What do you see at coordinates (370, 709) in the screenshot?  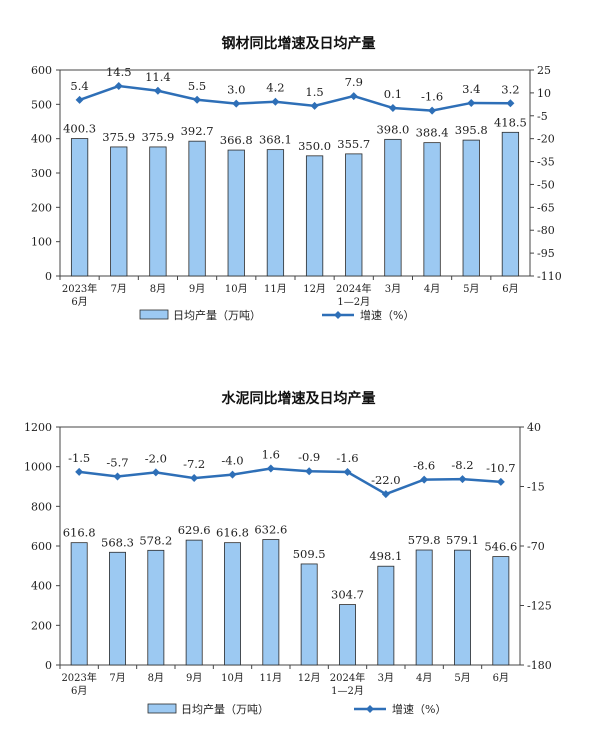 I see `cement-legend-line-marker` at bounding box center [370, 709].